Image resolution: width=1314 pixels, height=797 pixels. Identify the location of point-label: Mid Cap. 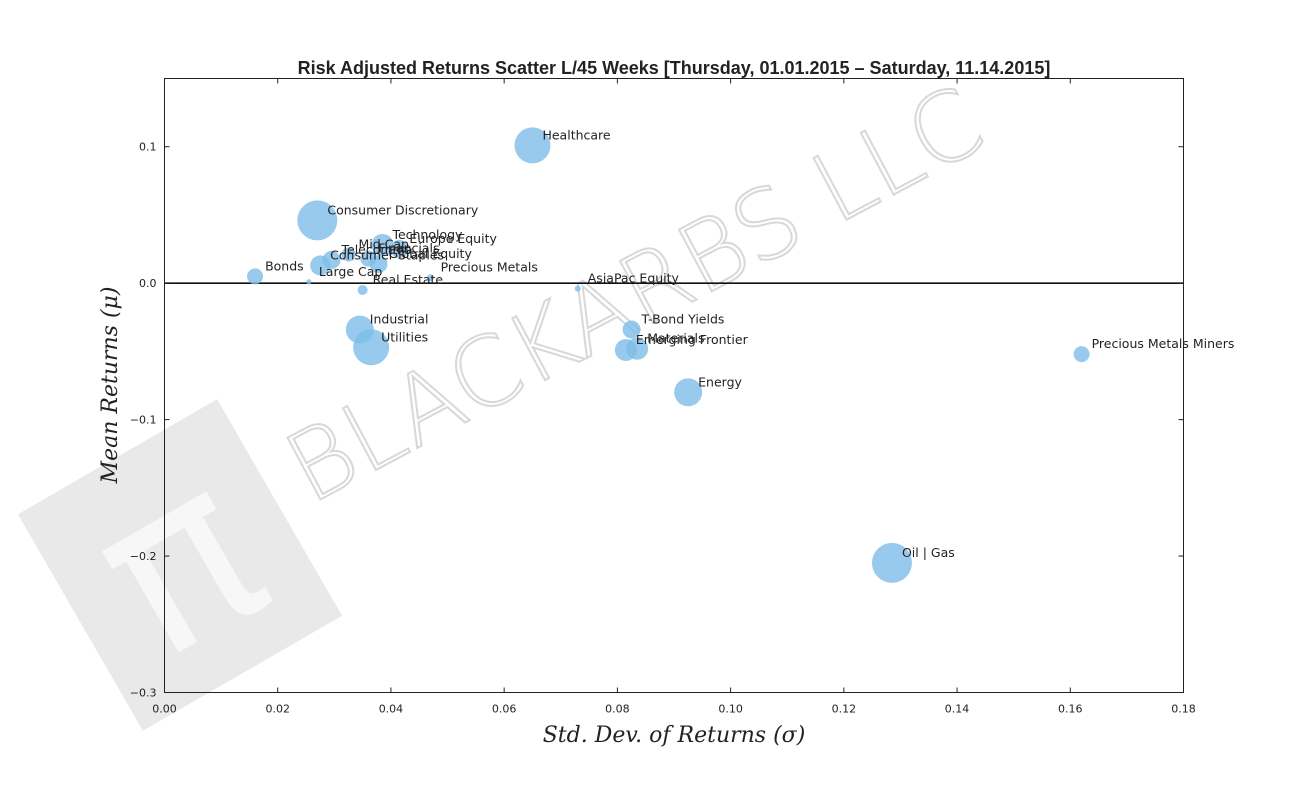
(383, 244).